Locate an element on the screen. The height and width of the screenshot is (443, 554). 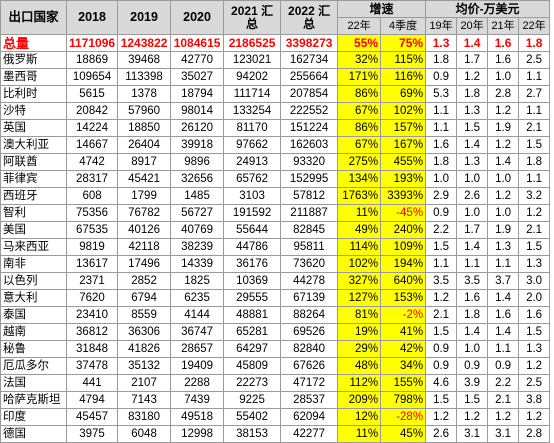
price-22-cell: 2.5 is located at coordinates (534, 60).